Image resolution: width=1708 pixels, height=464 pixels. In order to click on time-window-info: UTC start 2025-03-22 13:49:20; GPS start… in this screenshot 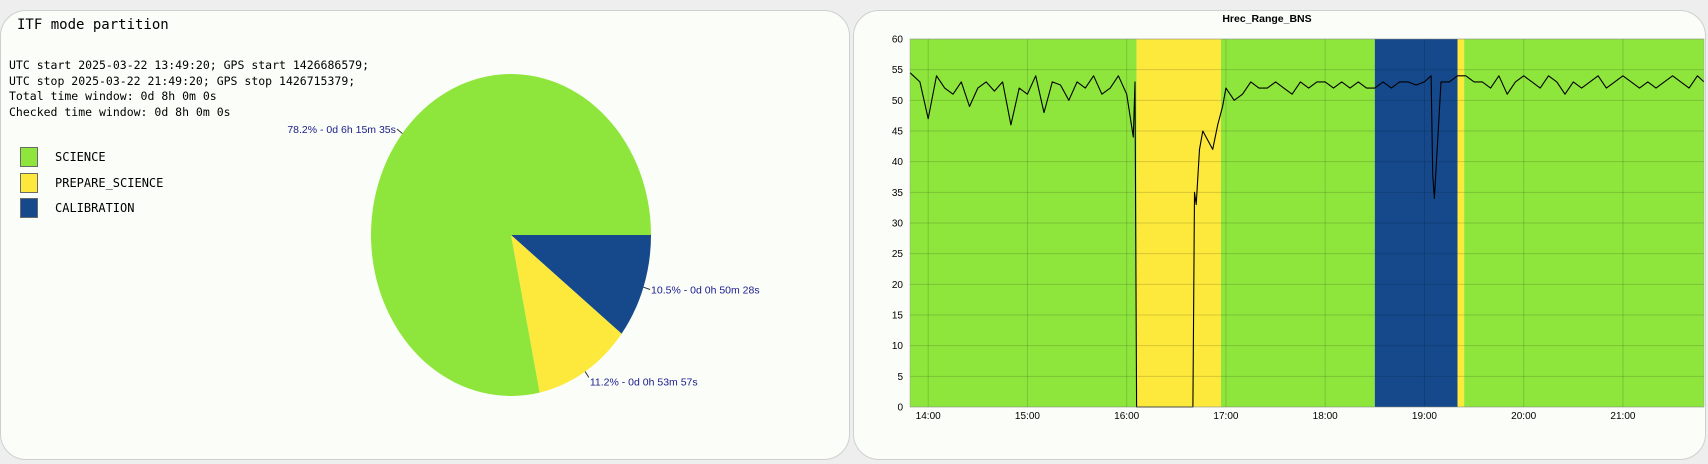, I will do `click(189, 89)`.